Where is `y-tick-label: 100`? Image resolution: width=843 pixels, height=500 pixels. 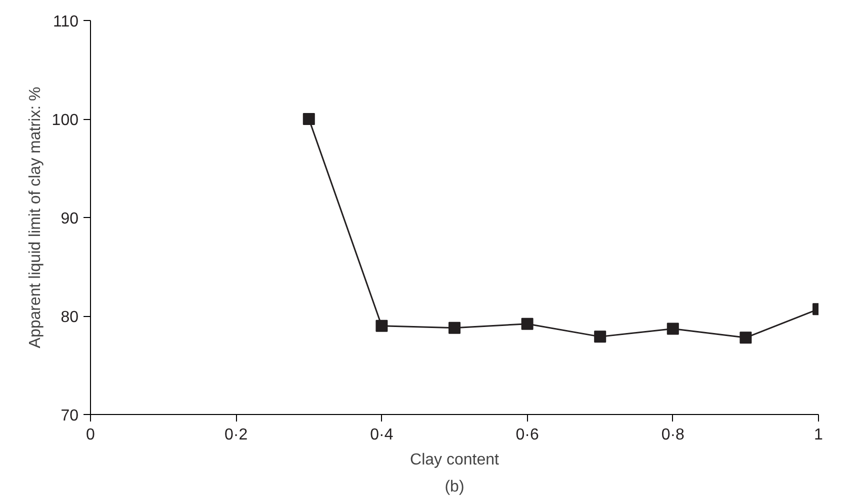 y-tick-label: 100 is located at coordinates (65, 120).